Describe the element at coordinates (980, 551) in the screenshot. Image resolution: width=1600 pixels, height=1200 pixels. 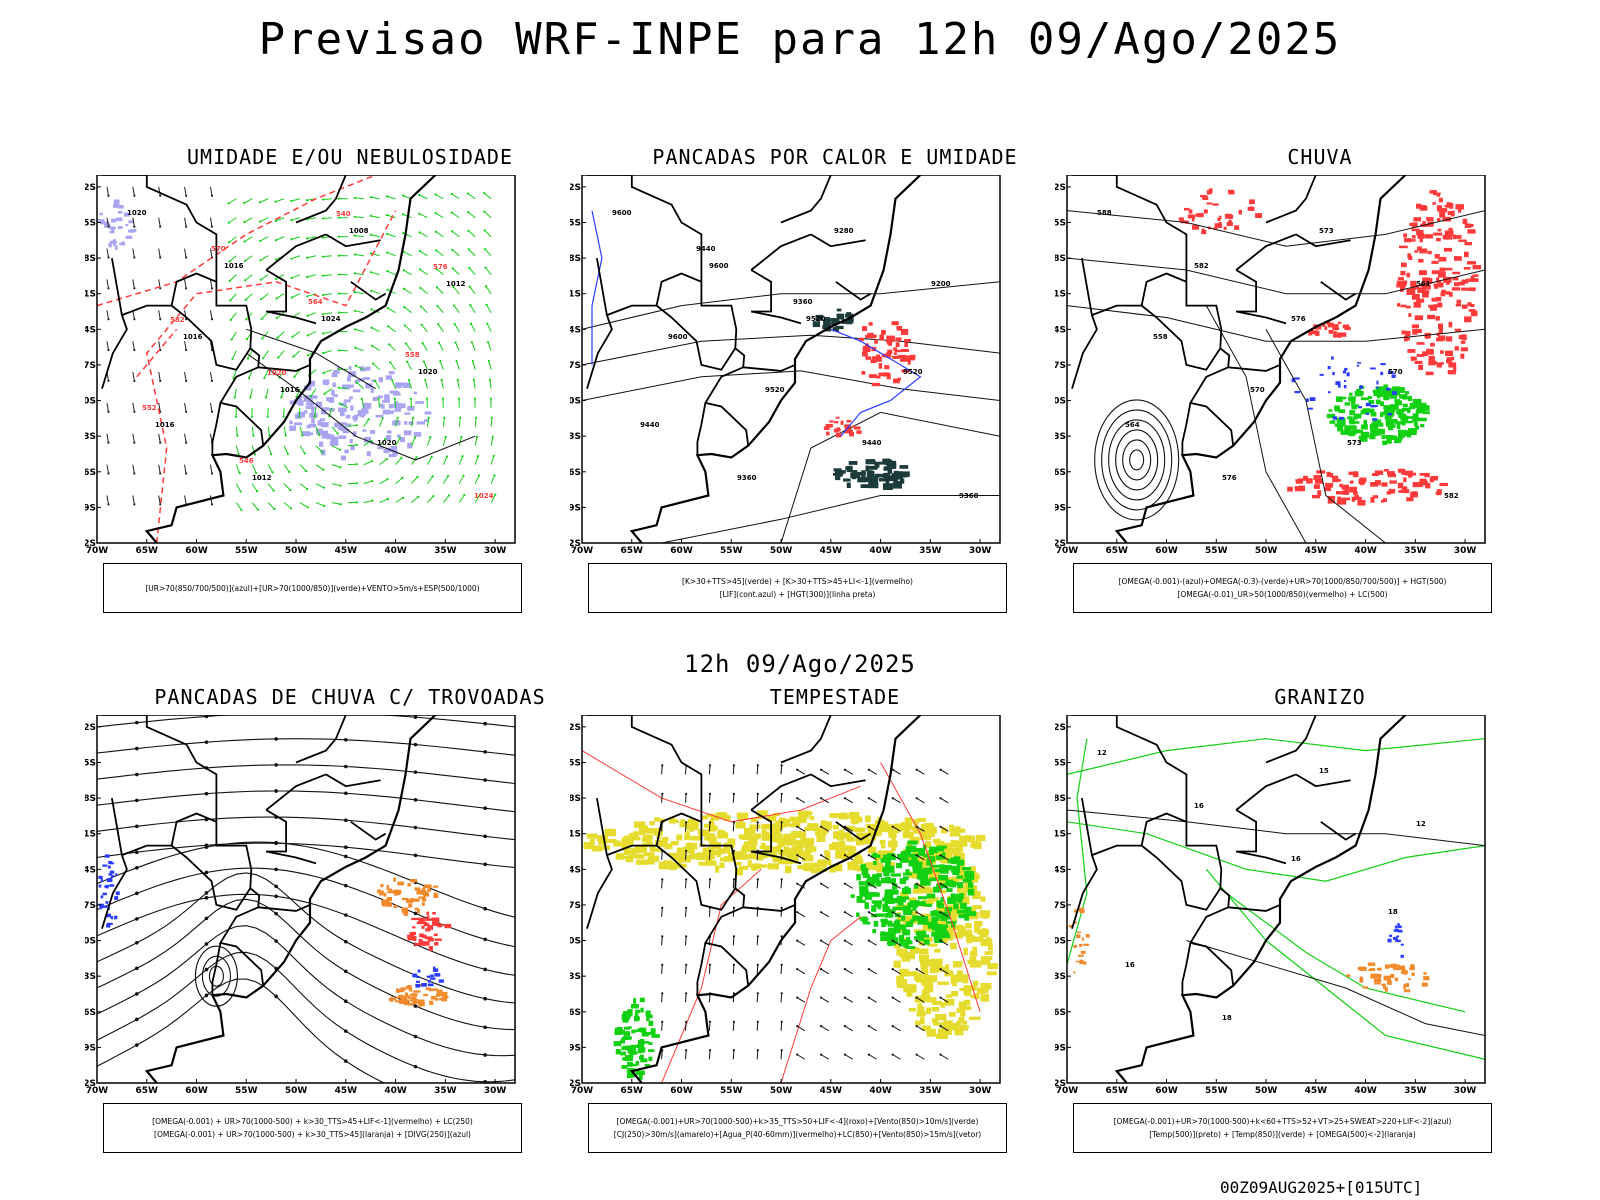
I see `lon-tick-label: 30W` at that location.